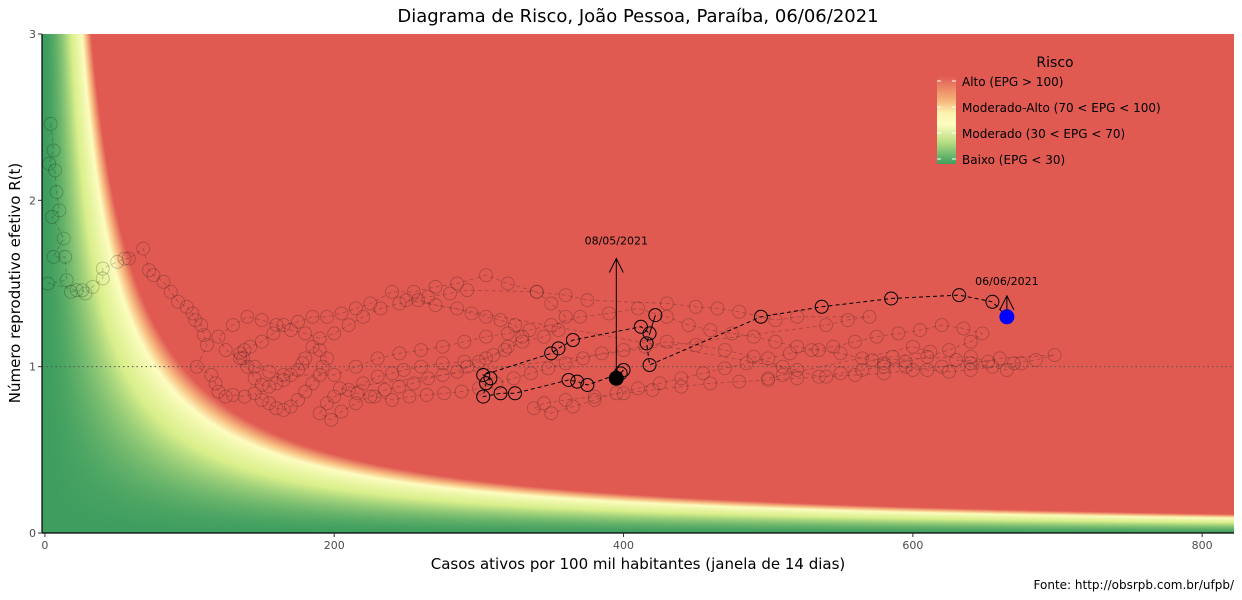 Image resolution: width=1242 pixels, height=600 pixels. Describe the element at coordinates (1054, 63) in the screenshot. I see `legend-title: Risco` at that location.